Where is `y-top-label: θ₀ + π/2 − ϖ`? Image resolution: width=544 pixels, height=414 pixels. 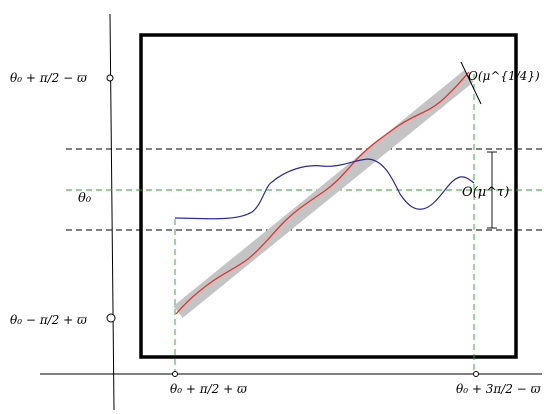 y-top-label: θ₀ + π/2 − ϖ is located at coordinates (49, 78).